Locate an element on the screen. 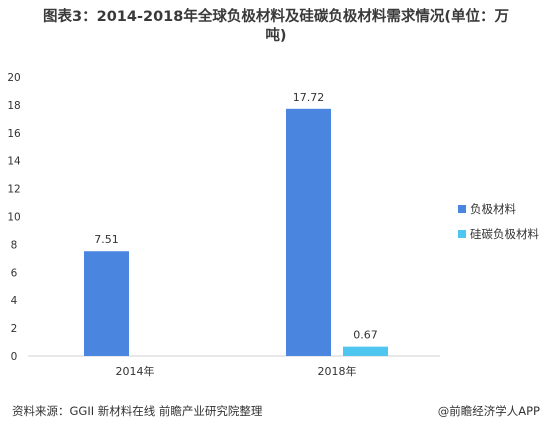  x-tick-label: 2018年 is located at coordinates (337, 371).